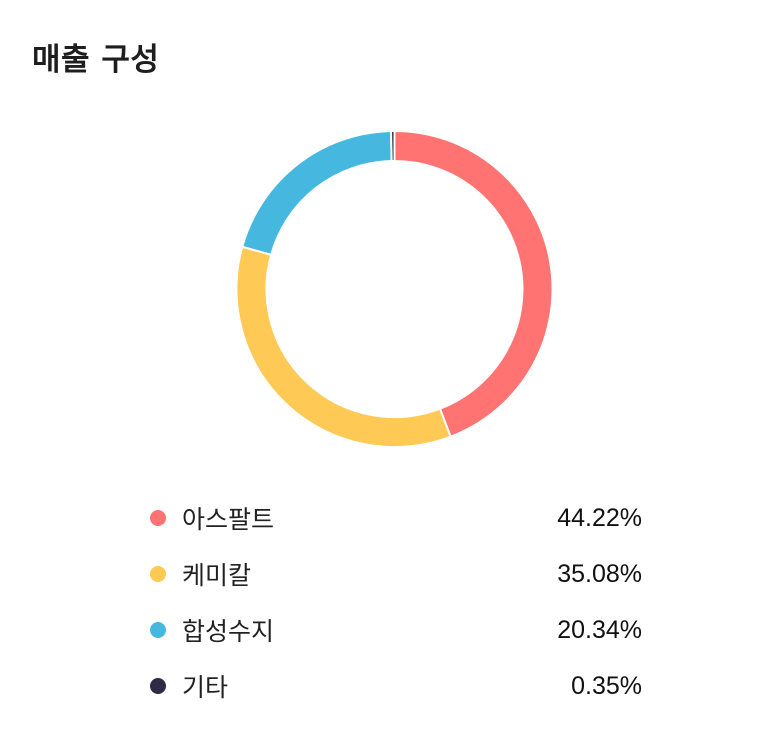 The height and width of the screenshot is (742, 782). Describe the element at coordinates (606, 685) in the screenshot. I see `legend-value: 0.35%` at that location.